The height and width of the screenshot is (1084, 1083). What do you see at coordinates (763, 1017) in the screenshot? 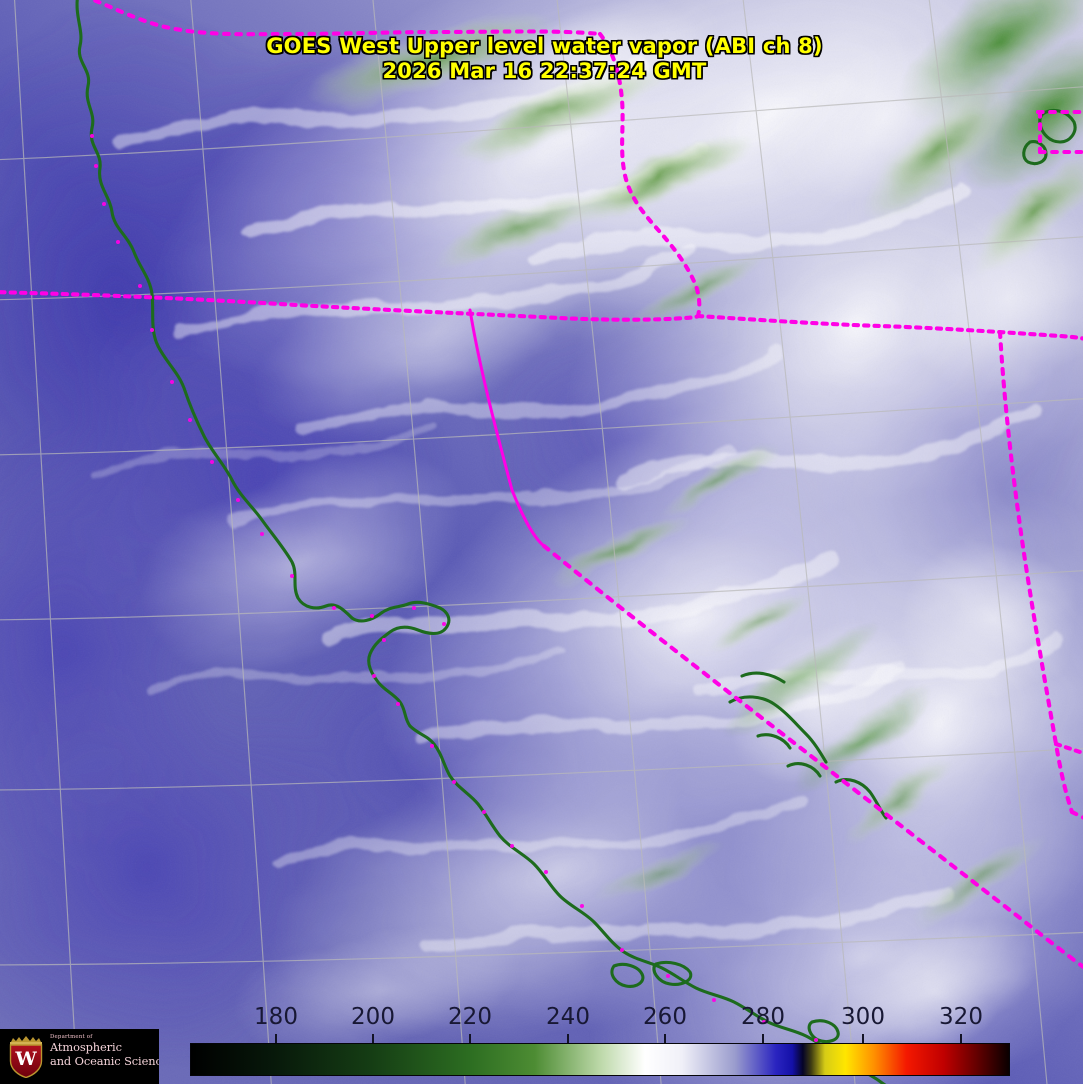
I see `colorbar-tick-label: 280` at bounding box center [763, 1017].